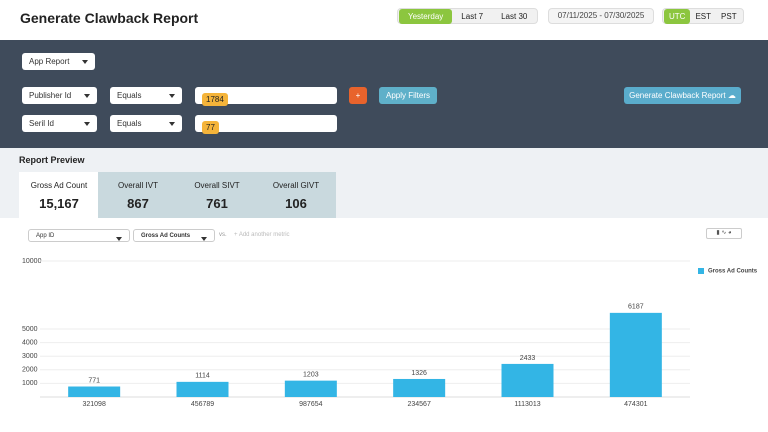  What do you see at coordinates (59, 195) in the screenshot?
I see `metric-card: Gross Ad Count 15,167` at bounding box center [59, 195].